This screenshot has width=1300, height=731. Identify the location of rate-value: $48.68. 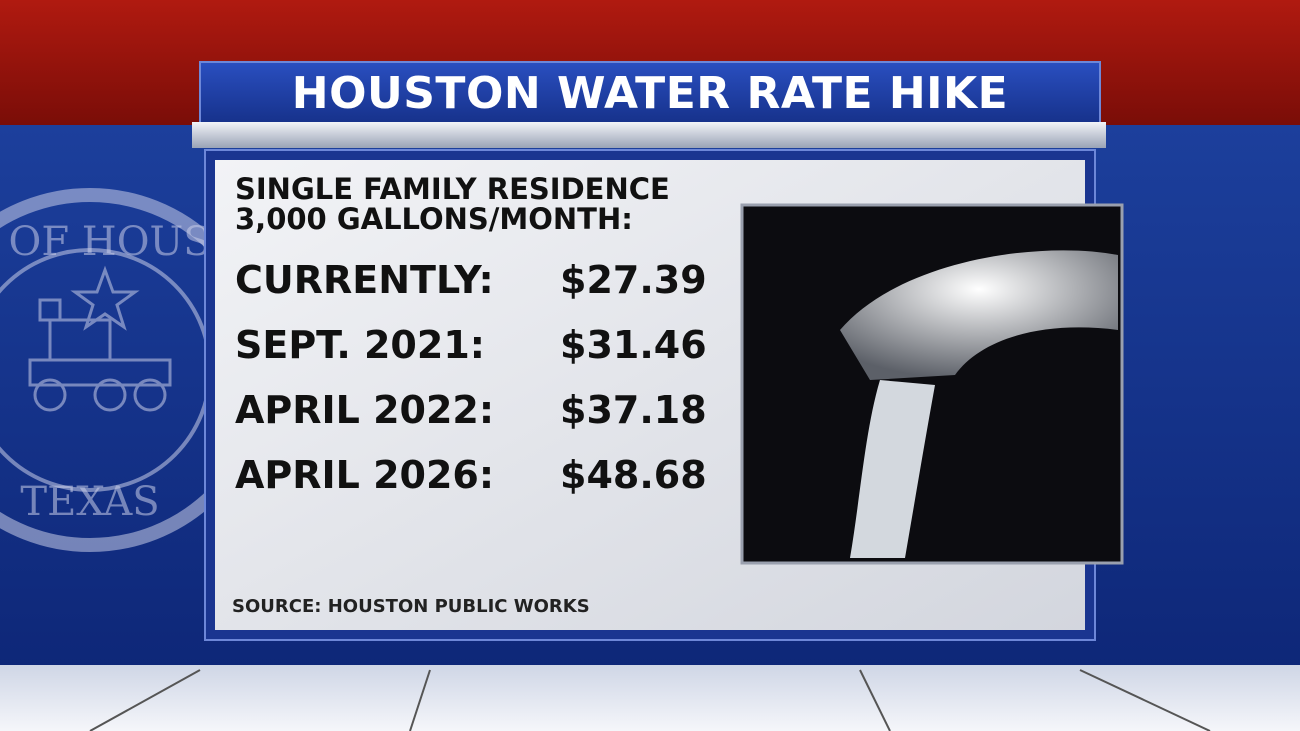
(633, 475).